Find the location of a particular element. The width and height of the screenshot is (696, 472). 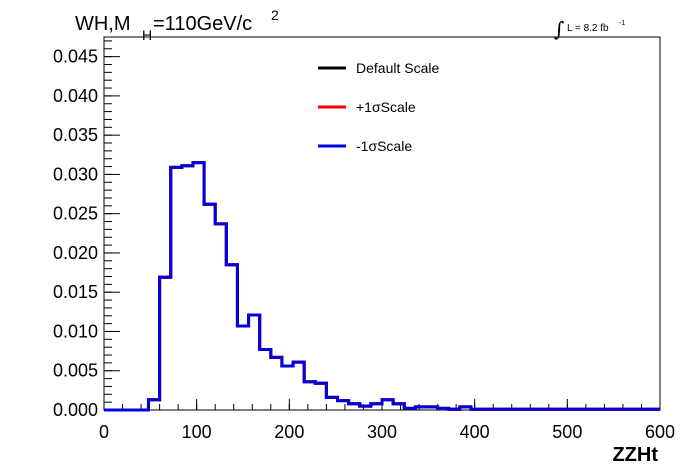

title-rest: =110GeV/c is located at coordinates (202, 24).